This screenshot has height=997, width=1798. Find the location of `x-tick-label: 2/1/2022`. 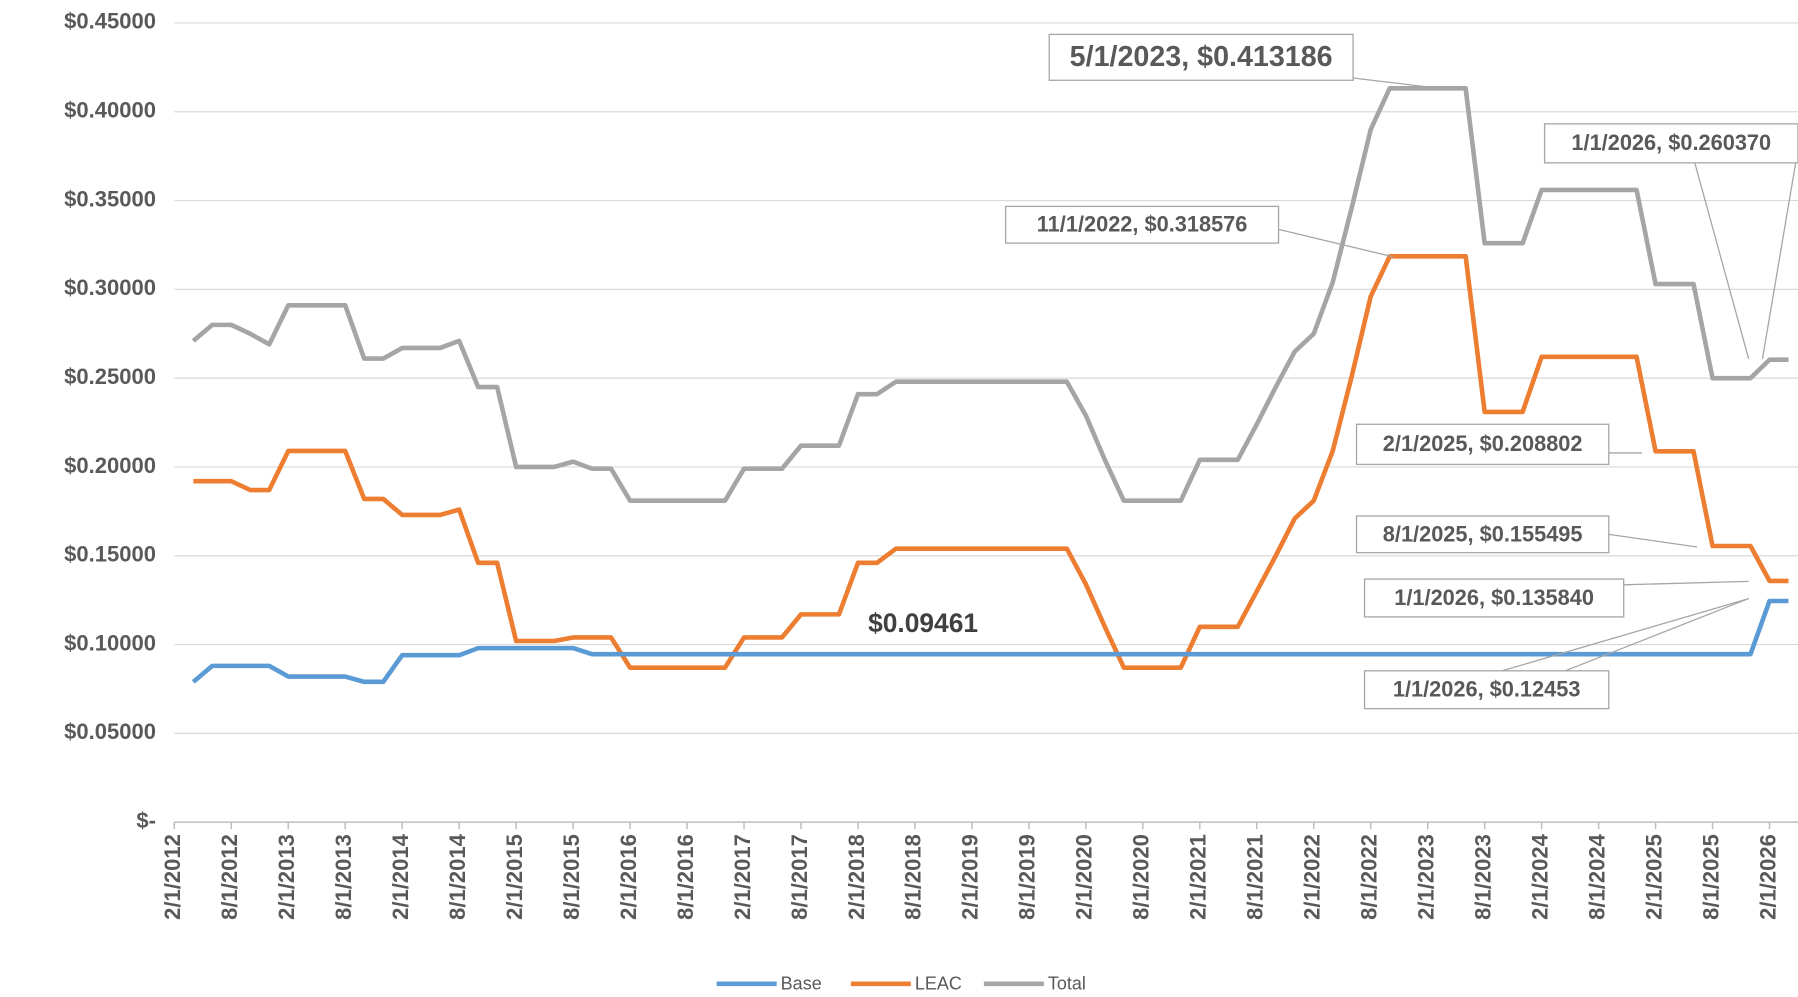

x-tick-label: 2/1/2022 is located at coordinates (1312, 877).